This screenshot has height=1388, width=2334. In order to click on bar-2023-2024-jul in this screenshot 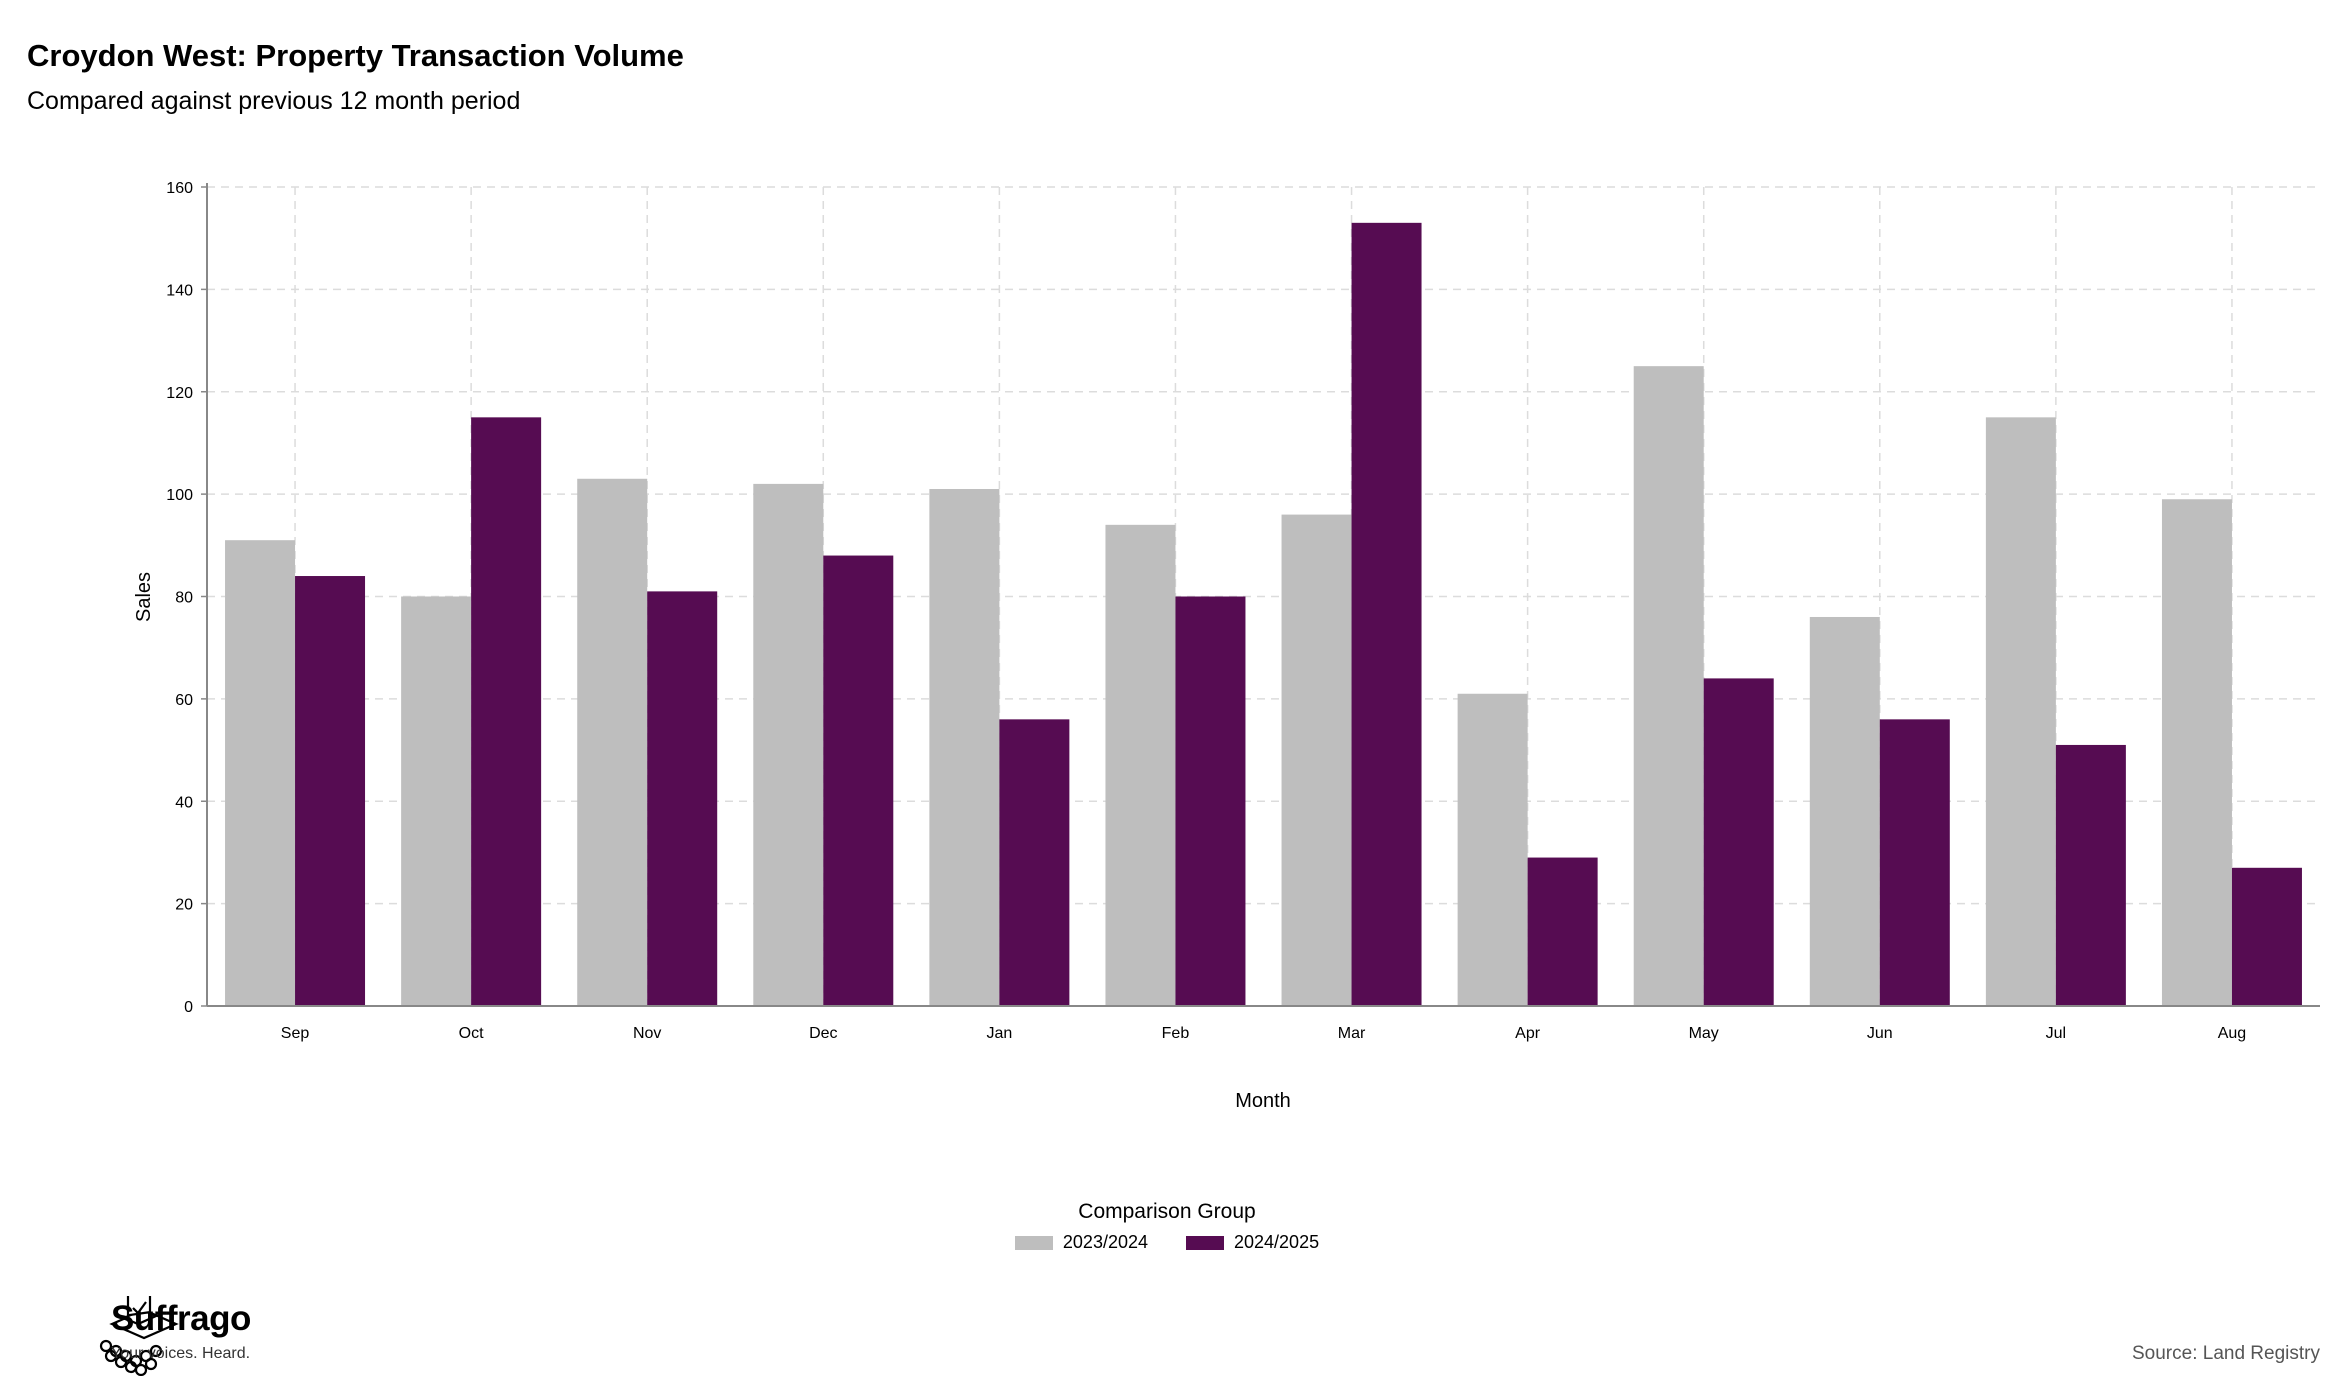, I will do `click(2020, 711)`.